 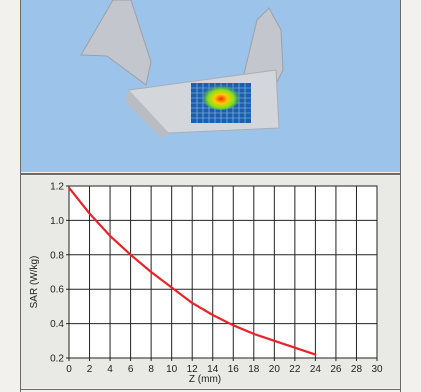 I want to click on x-tick-label: 6, so click(x=131, y=369).